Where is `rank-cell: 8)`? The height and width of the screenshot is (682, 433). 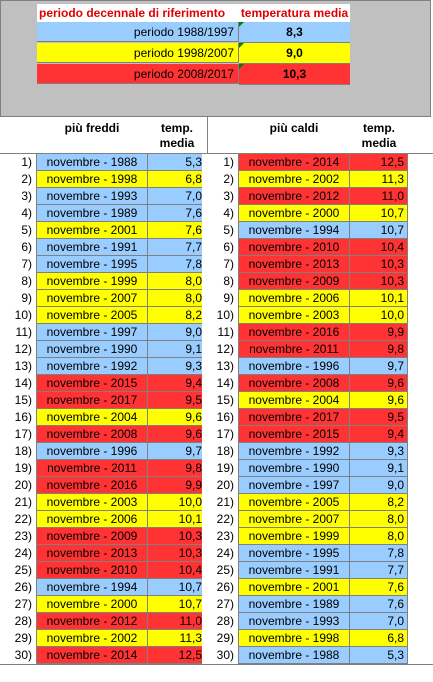
rank-cell: 8) is located at coordinates (17, 281).